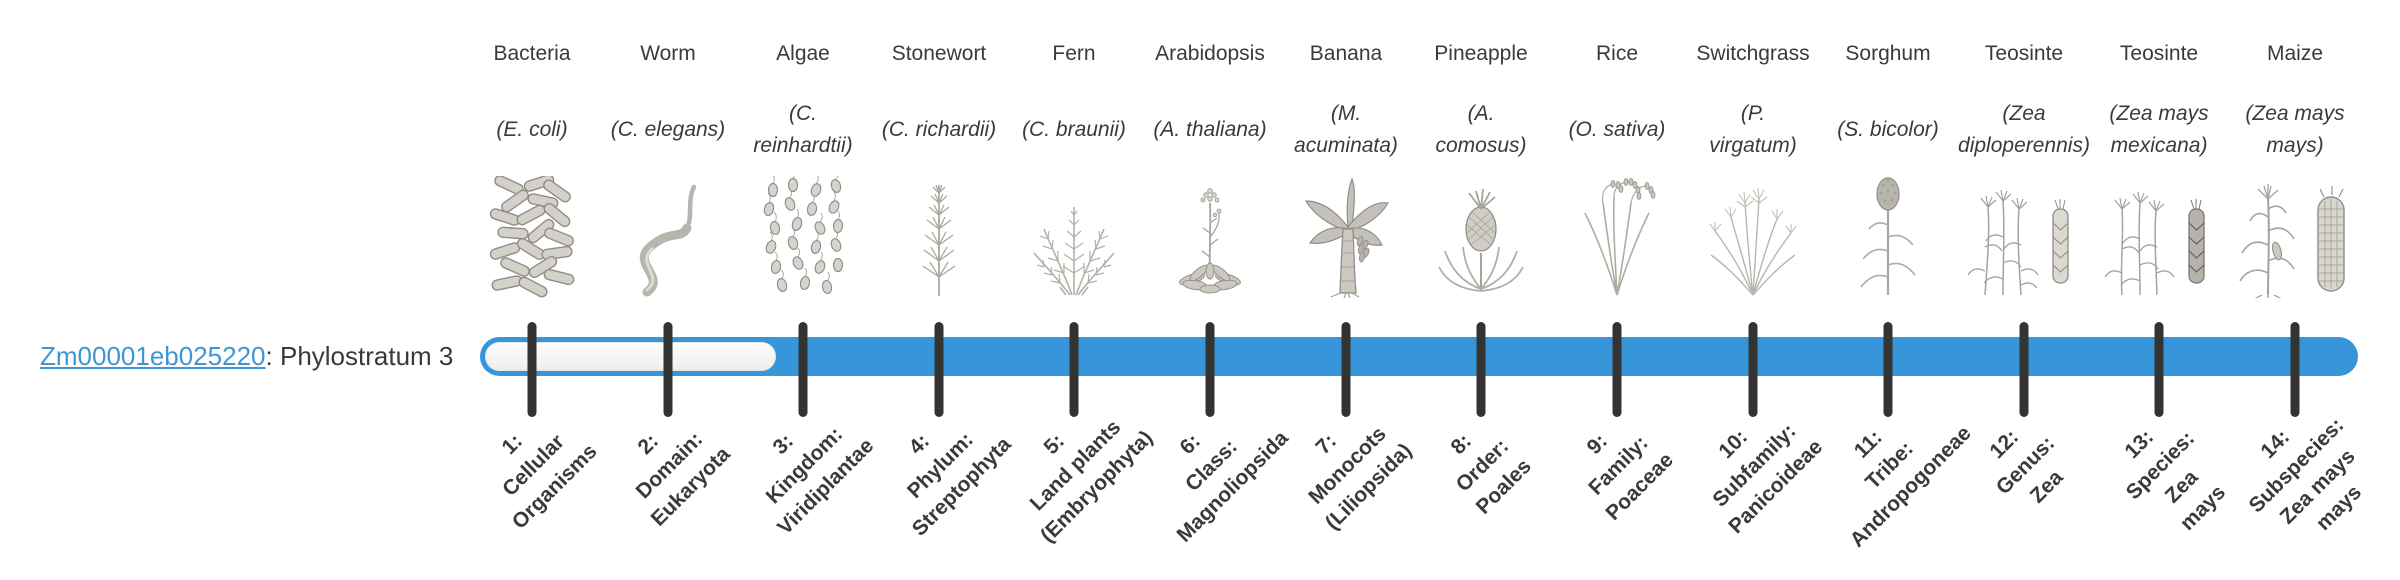  What do you see at coordinates (1481, 53) in the screenshot?
I see `organism-name: Pineapple` at bounding box center [1481, 53].